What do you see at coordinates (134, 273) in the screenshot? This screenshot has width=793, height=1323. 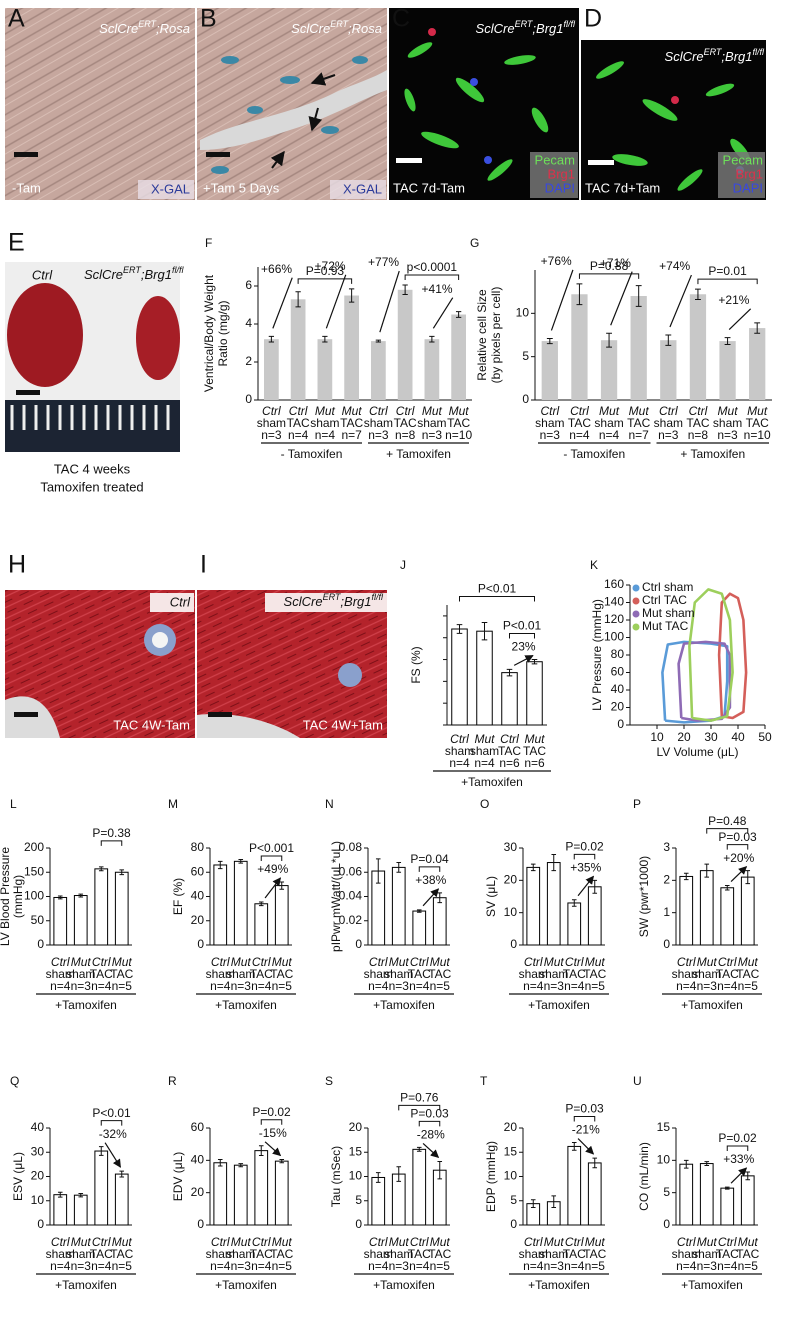 I see `genotype-label: SclCreERT;Brg1fl/fl` at bounding box center [134, 273].